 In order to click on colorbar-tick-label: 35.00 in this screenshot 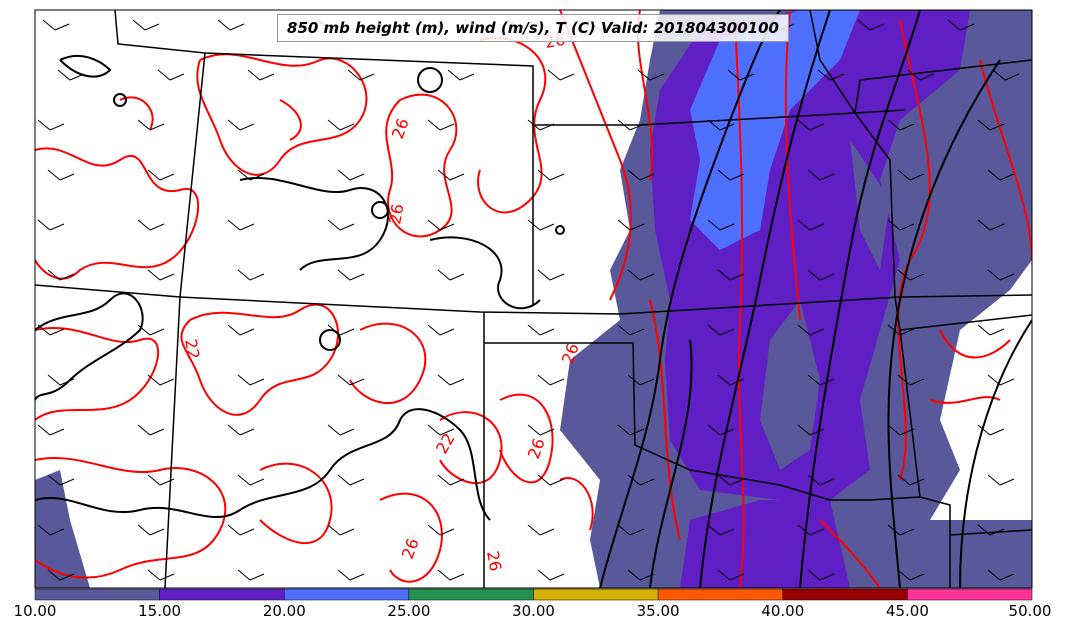, I will do `click(658, 611)`.